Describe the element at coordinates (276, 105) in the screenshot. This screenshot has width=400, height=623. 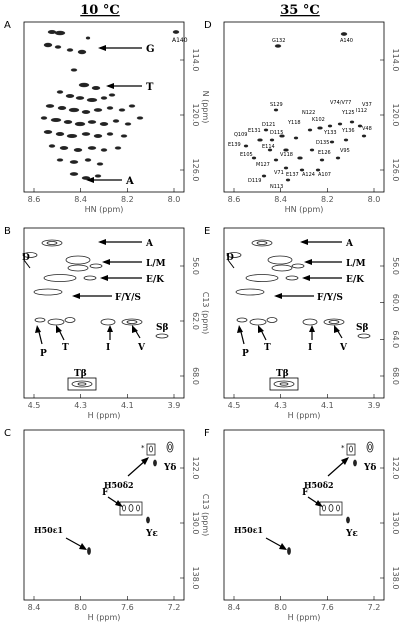
I see `label-S129: S129` at that location.